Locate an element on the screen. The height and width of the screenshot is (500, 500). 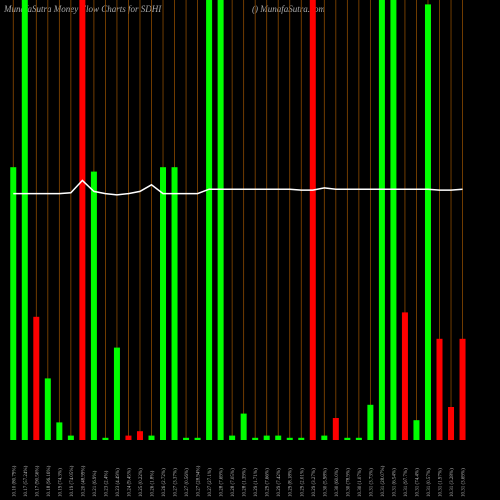
x-tick-label: 10.31 (3.73%) is located at coordinates (371, 482).